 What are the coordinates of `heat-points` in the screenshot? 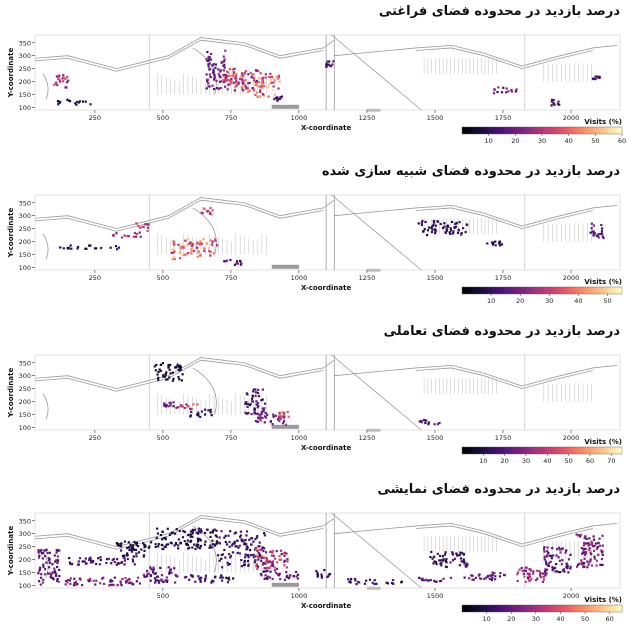 It's located at (327, 78).